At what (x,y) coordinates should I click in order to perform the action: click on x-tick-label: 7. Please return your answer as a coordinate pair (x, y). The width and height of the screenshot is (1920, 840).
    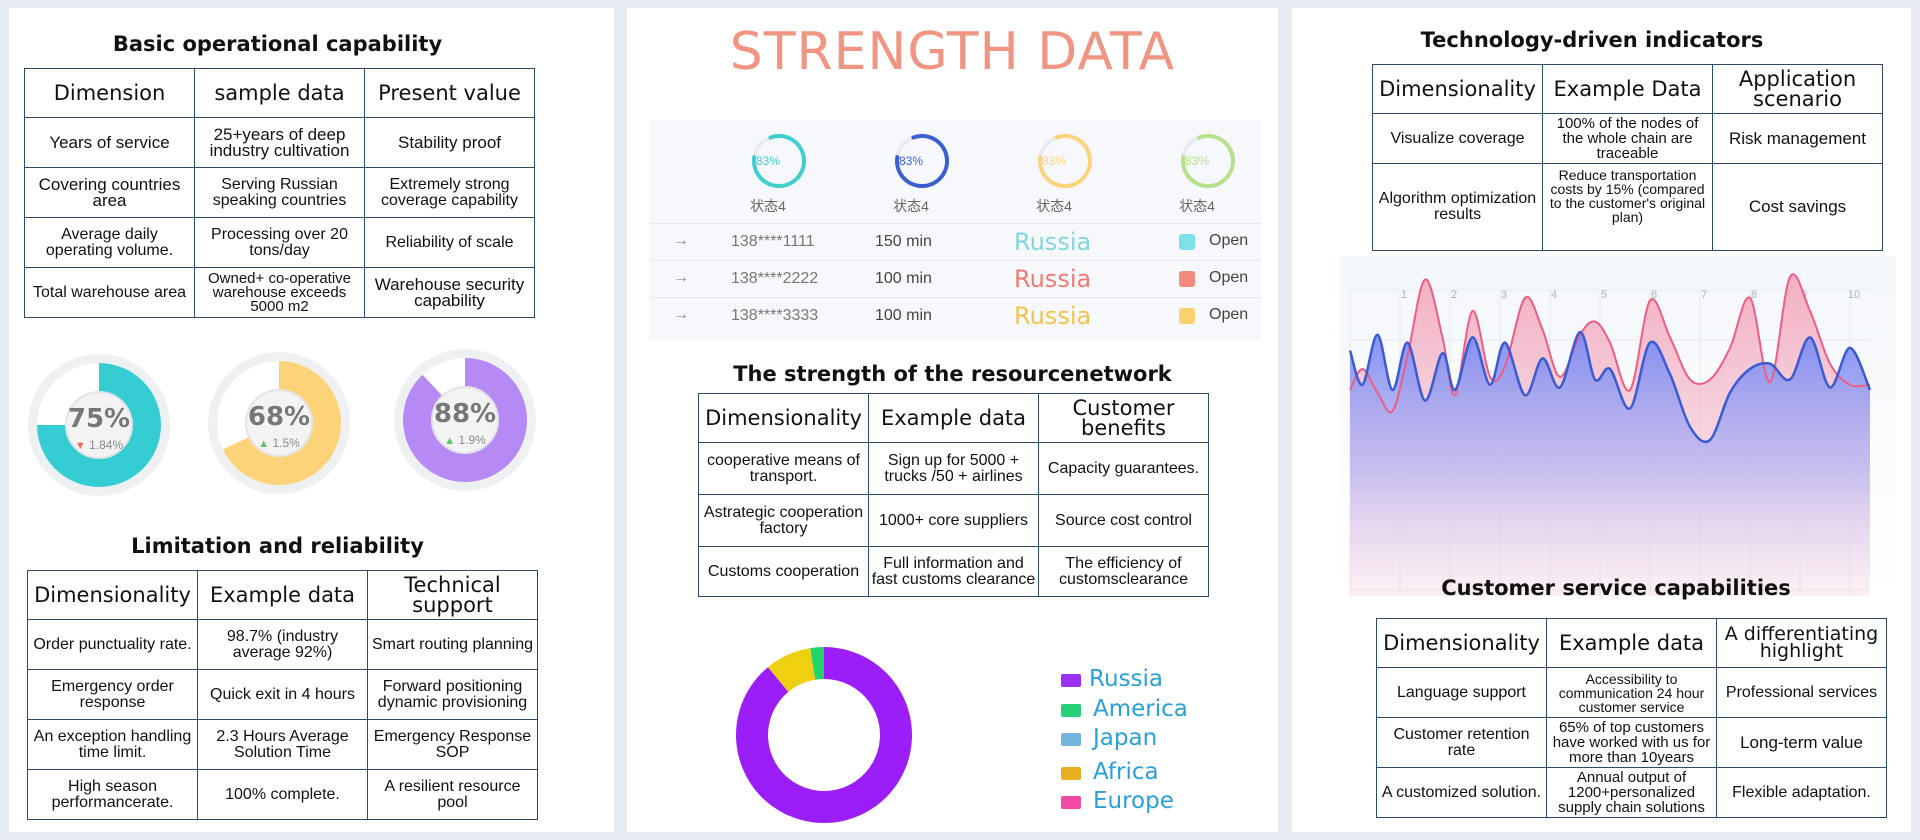
    Looking at the image, I should click on (1704, 295).